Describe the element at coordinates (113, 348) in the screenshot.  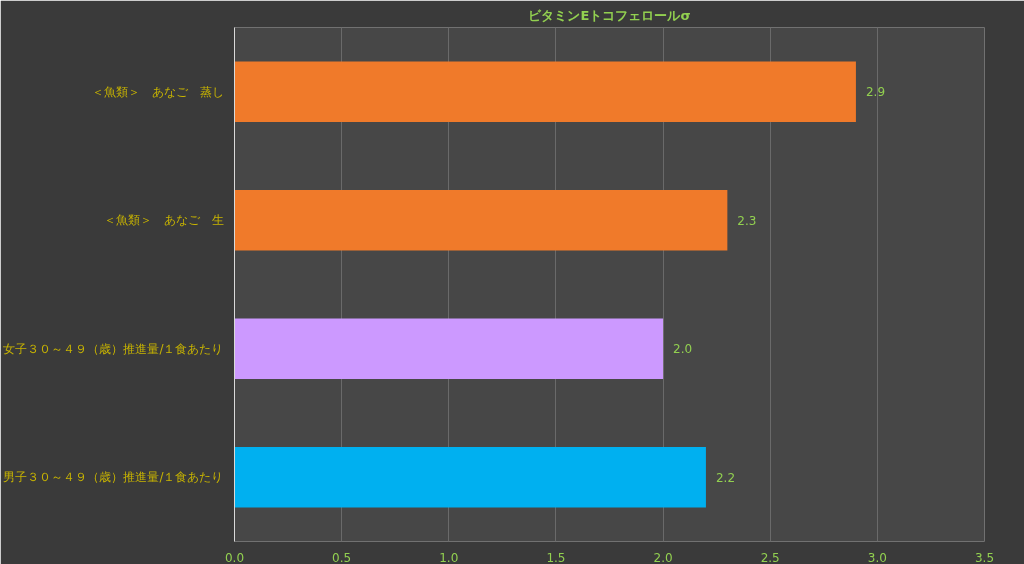
I see `y-tick-label: 女子３０～４９（歳）推進量/１食あたり` at that location.